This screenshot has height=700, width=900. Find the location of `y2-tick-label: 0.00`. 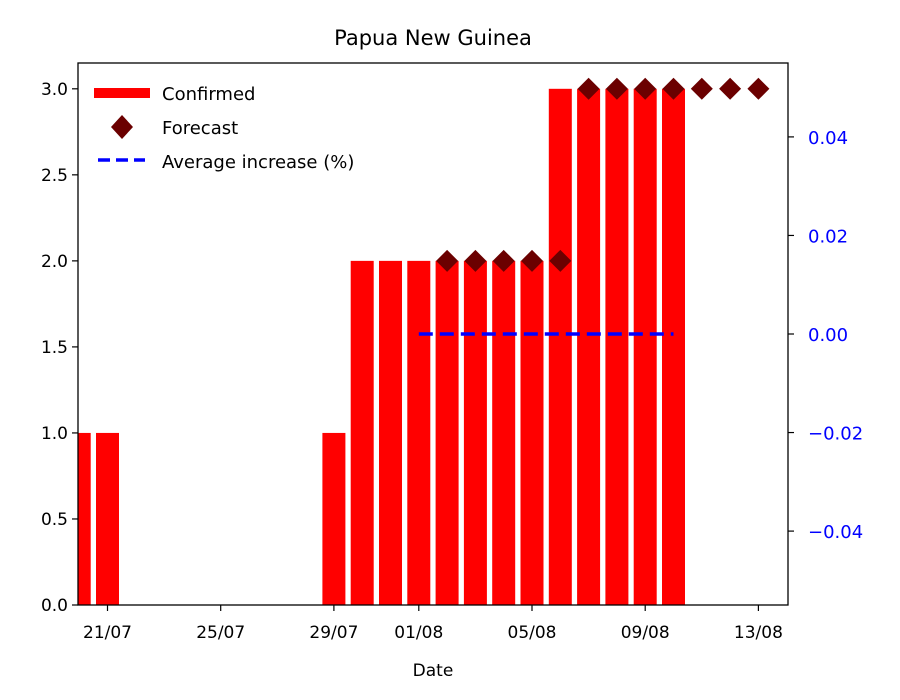

y2-tick-label: 0.00 is located at coordinates (828, 335).